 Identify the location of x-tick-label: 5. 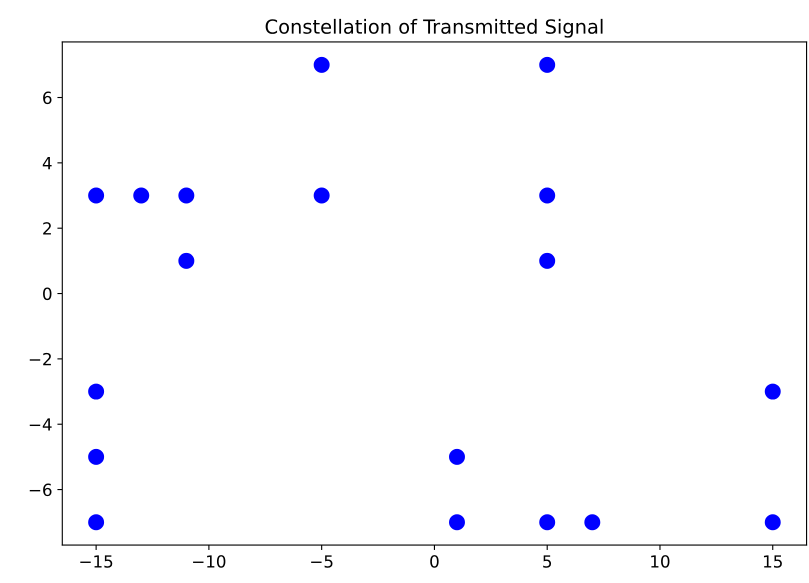
(547, 561).